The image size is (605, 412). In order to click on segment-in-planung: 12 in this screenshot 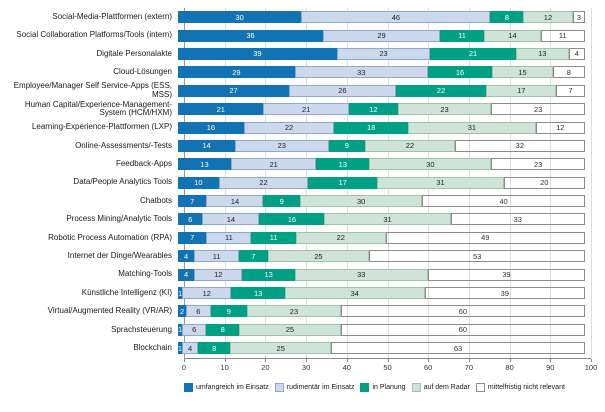, I will do `click(373, 109)`.